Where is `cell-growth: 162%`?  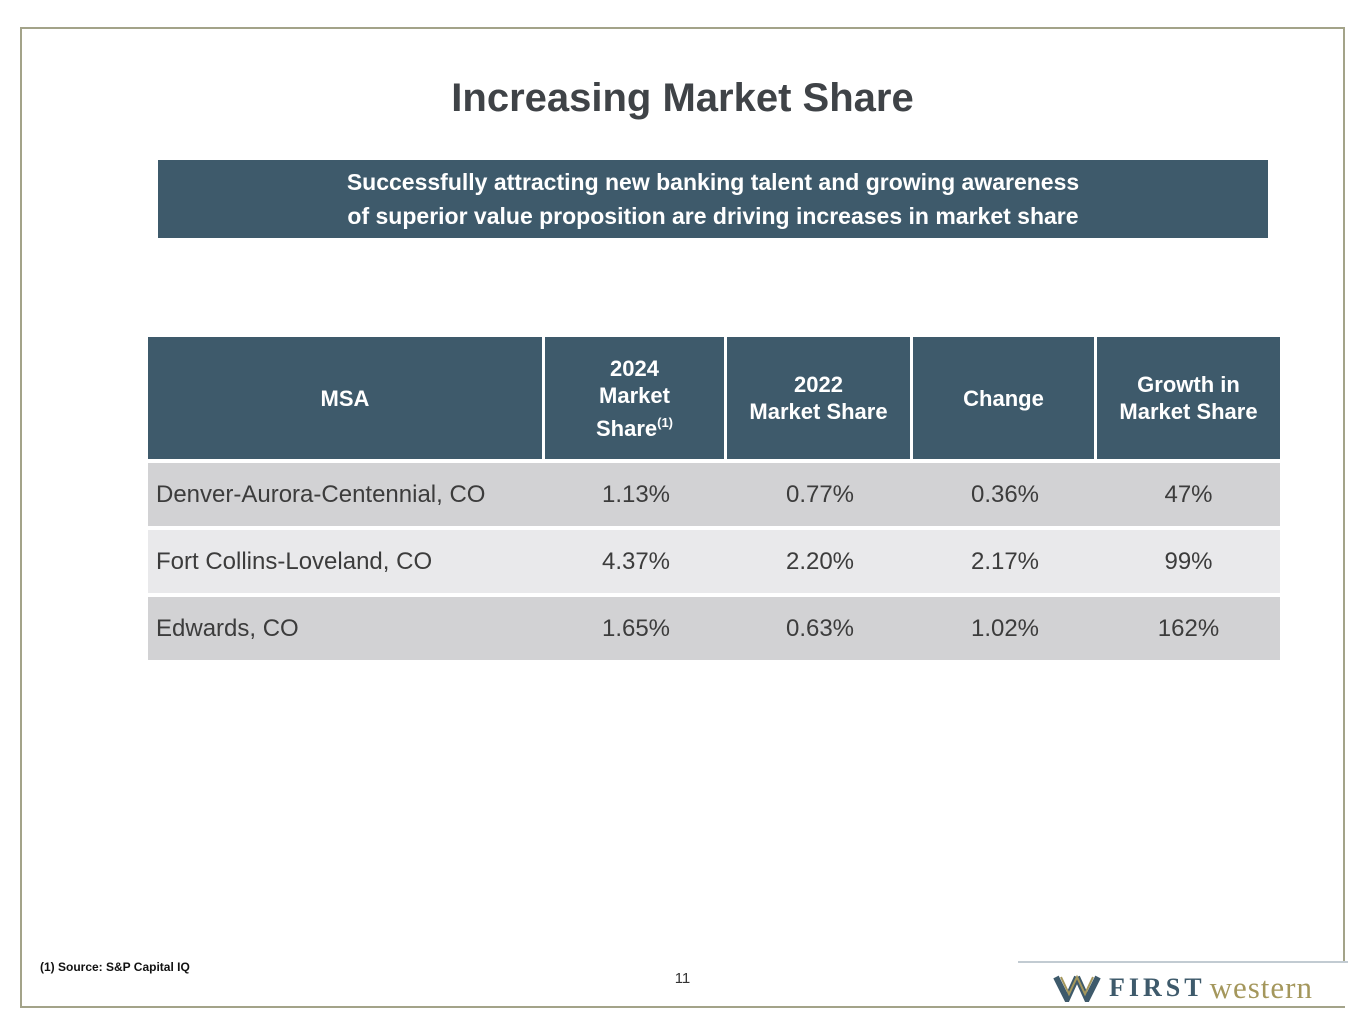 cell-growth: 162% is located at coordinates (1188, 628).